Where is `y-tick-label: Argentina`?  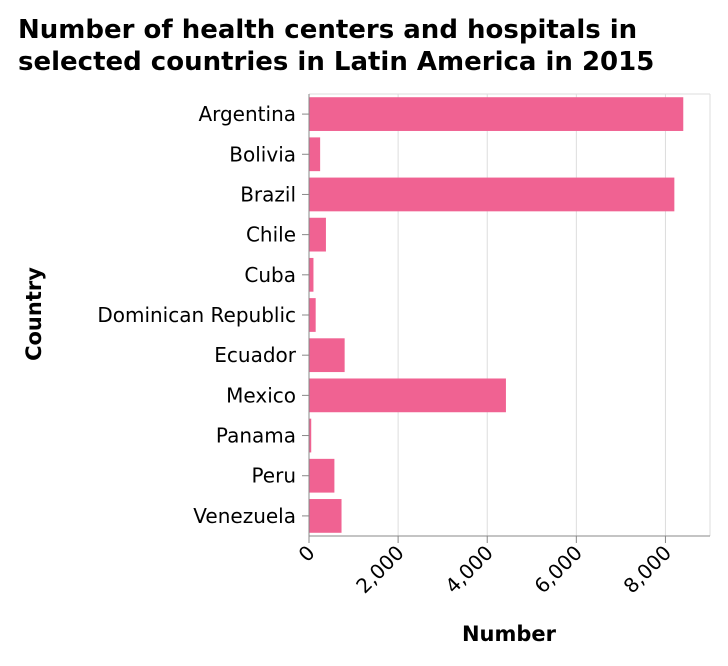
y-tick-label: Argentina is located at coordinates (247, 114).